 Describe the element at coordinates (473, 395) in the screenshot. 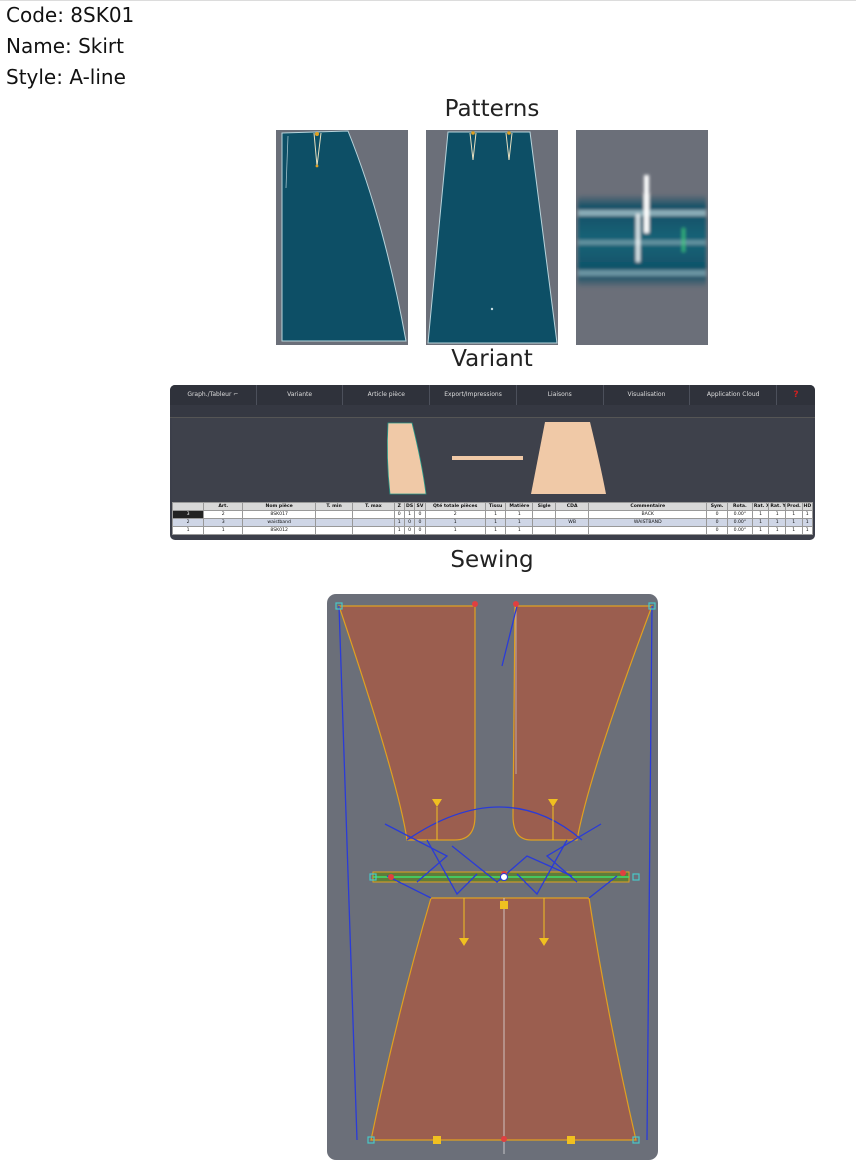

I see `menu-export-impressions: Export/Impressions` at that location.